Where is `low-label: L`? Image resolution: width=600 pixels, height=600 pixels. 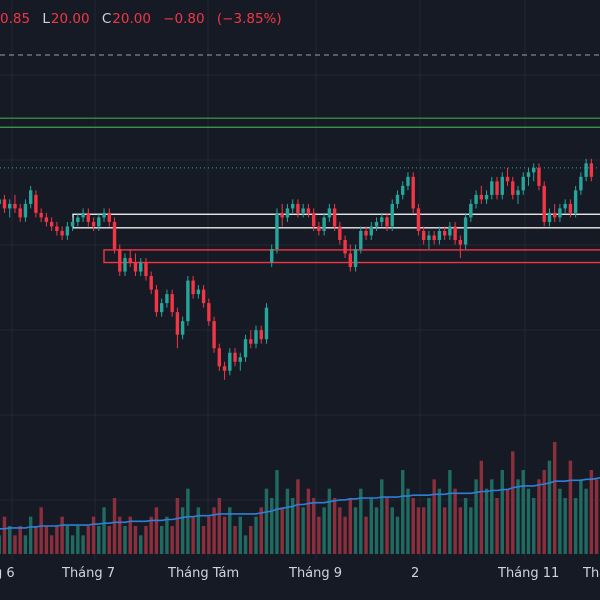
low-label: L is located at coordinates (46, 19).